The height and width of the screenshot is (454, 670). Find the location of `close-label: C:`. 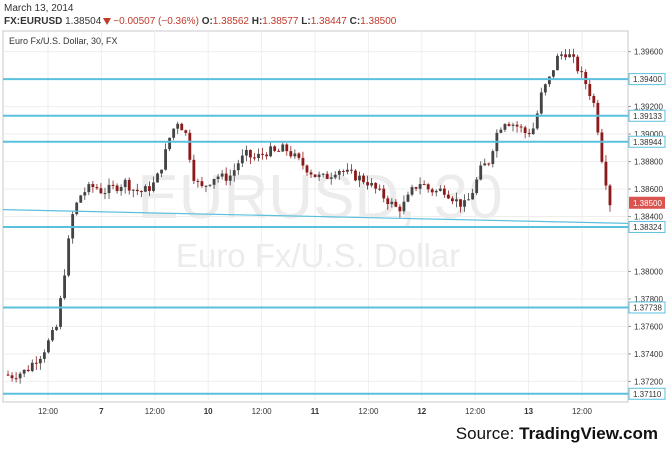

close-label: C: is located at coordinates (355, 21).